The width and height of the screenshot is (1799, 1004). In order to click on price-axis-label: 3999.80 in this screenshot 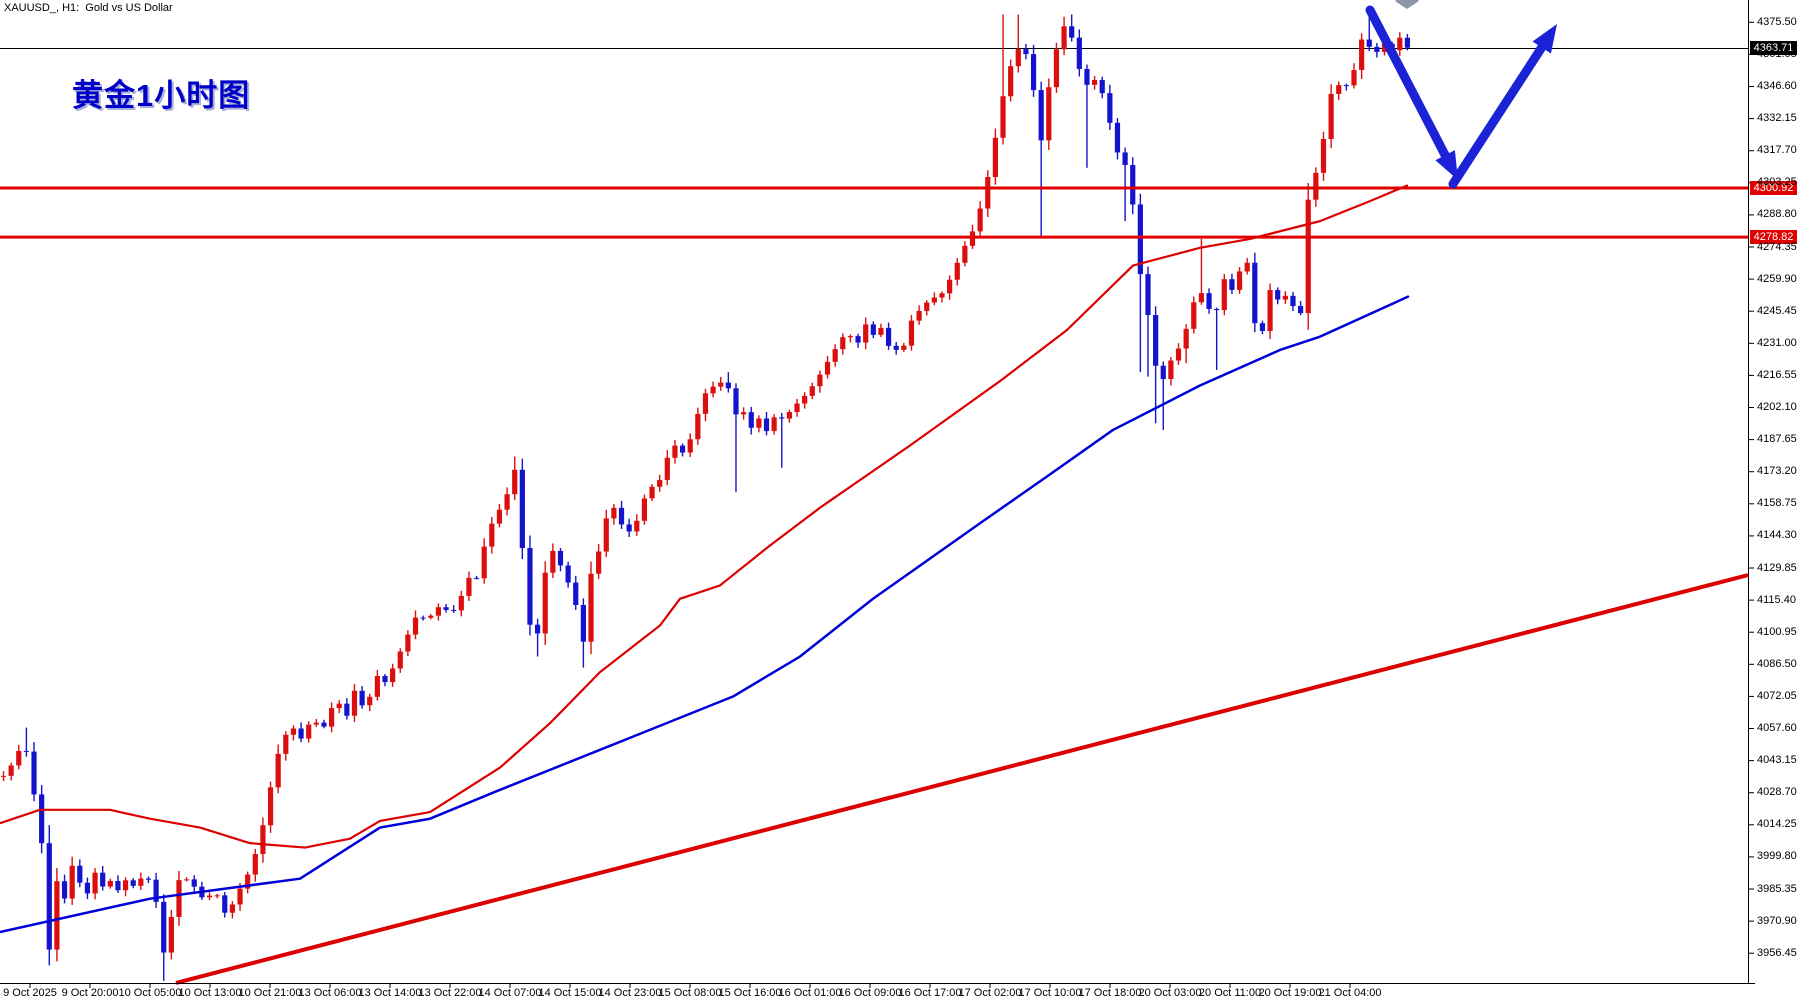, I will do `click(1777, 856)`.